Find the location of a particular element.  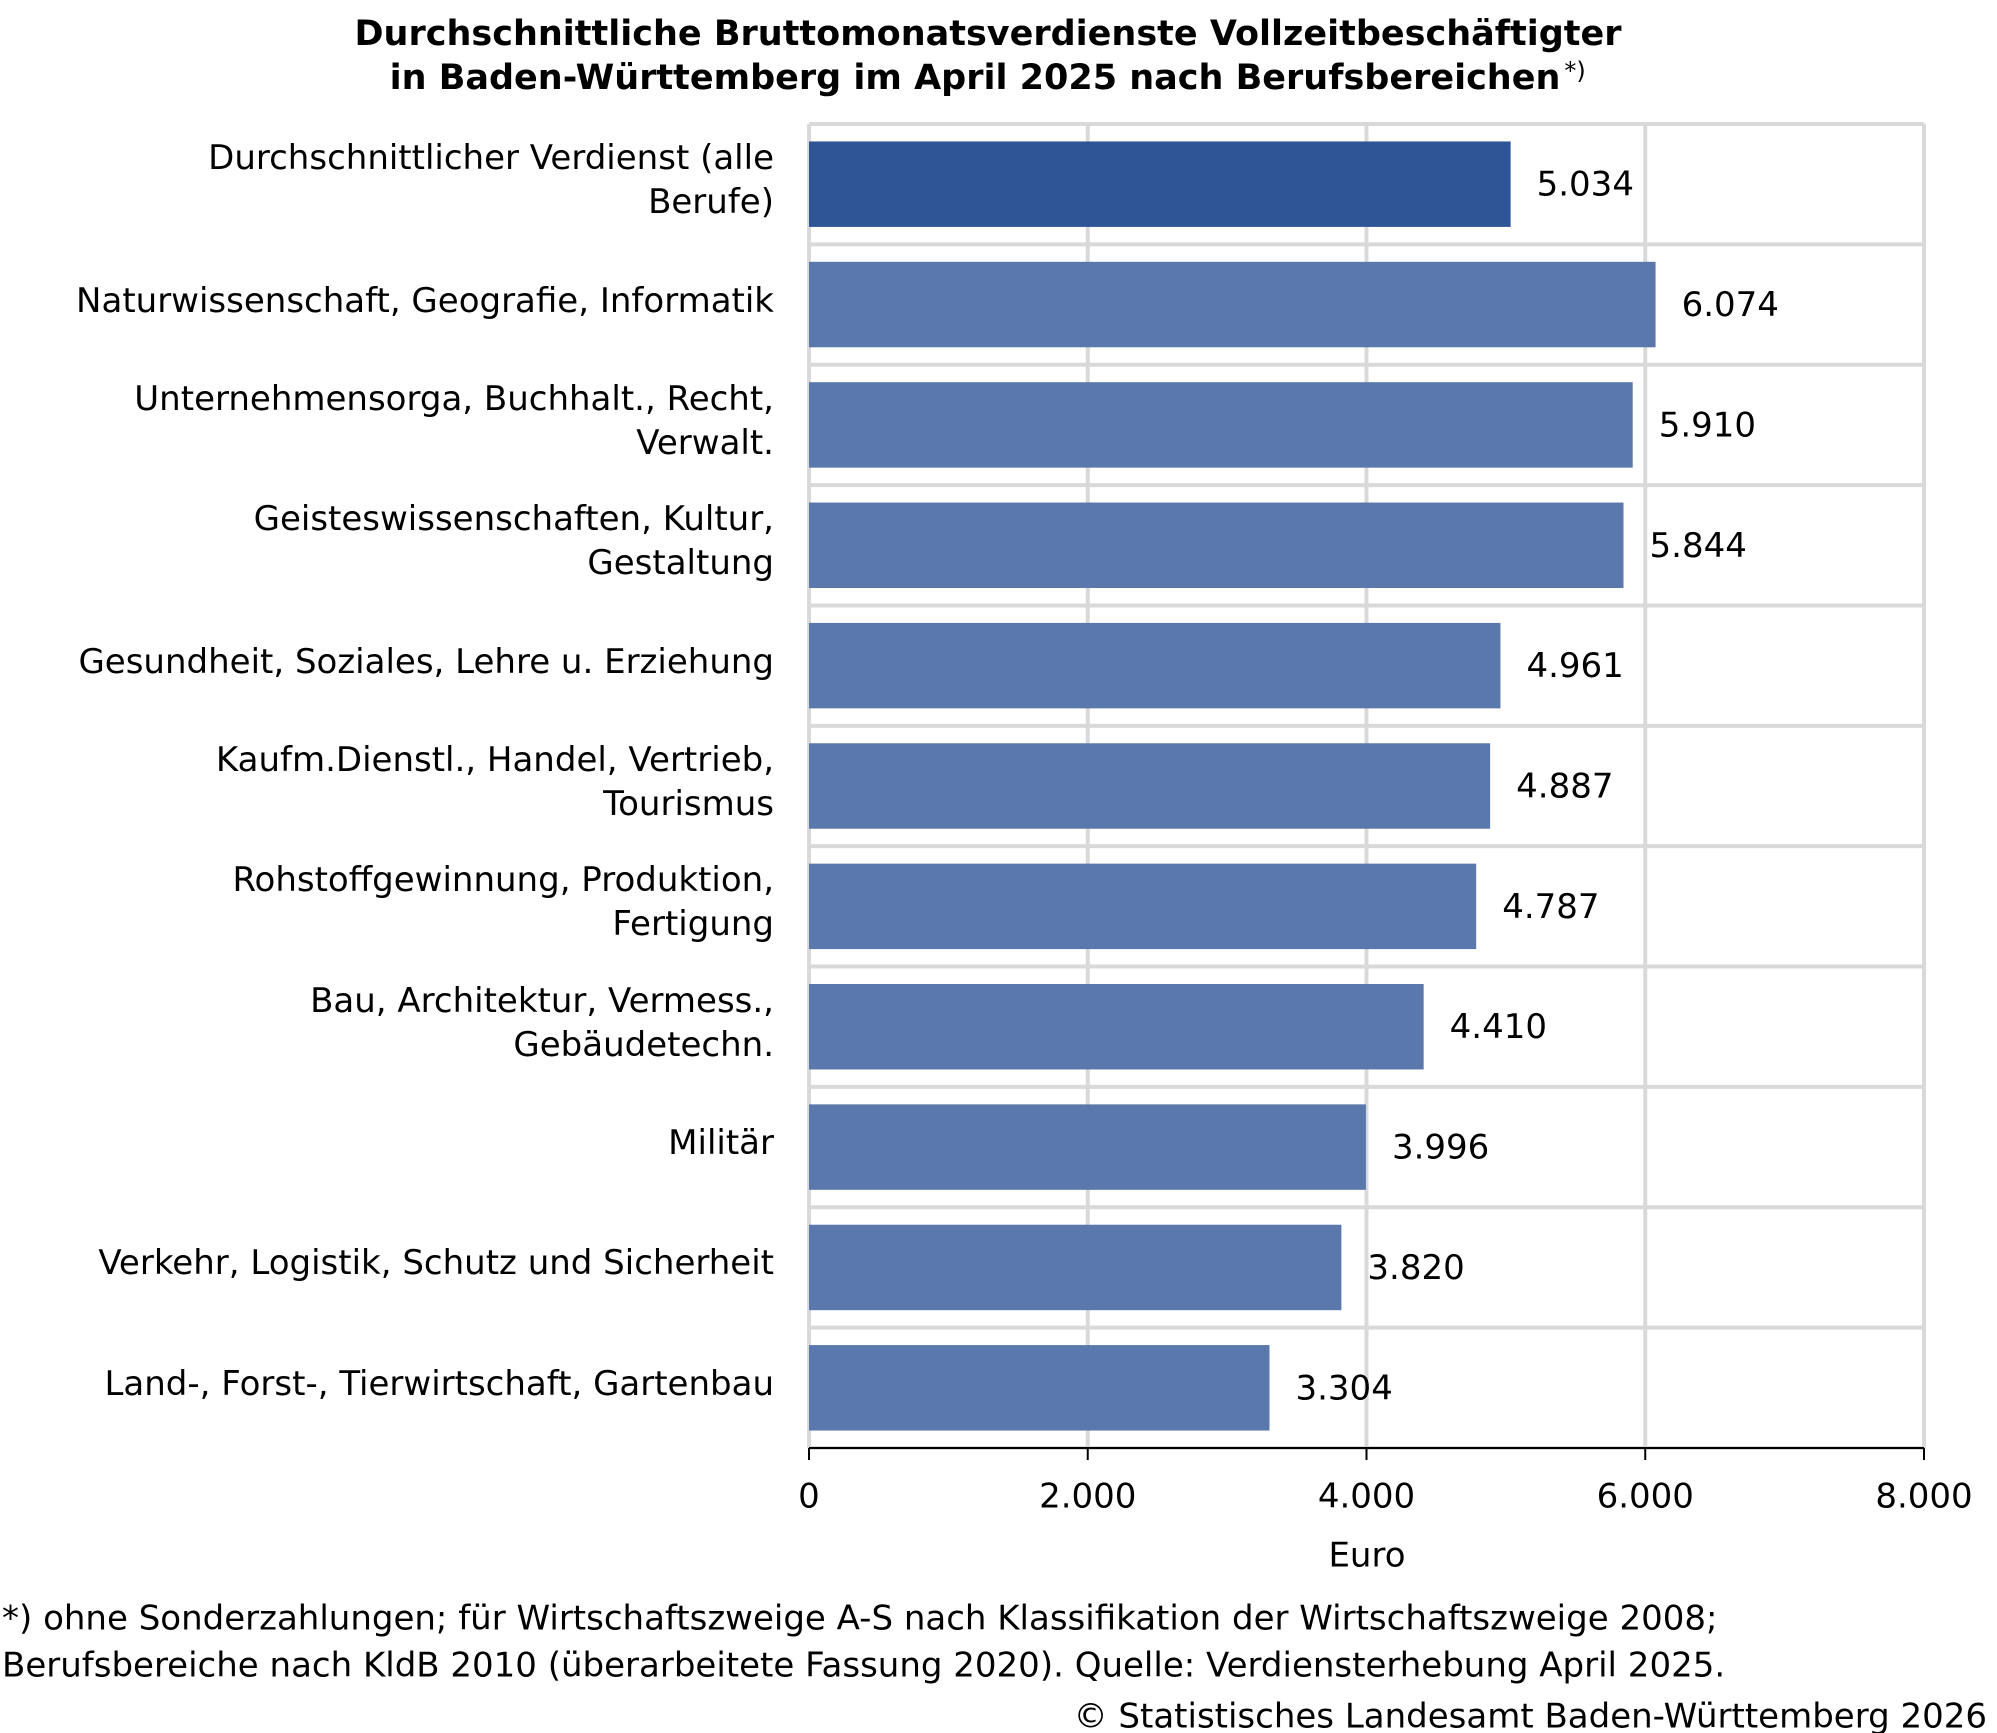

value-label: 6.074 is located at coordinates (1730, 305).